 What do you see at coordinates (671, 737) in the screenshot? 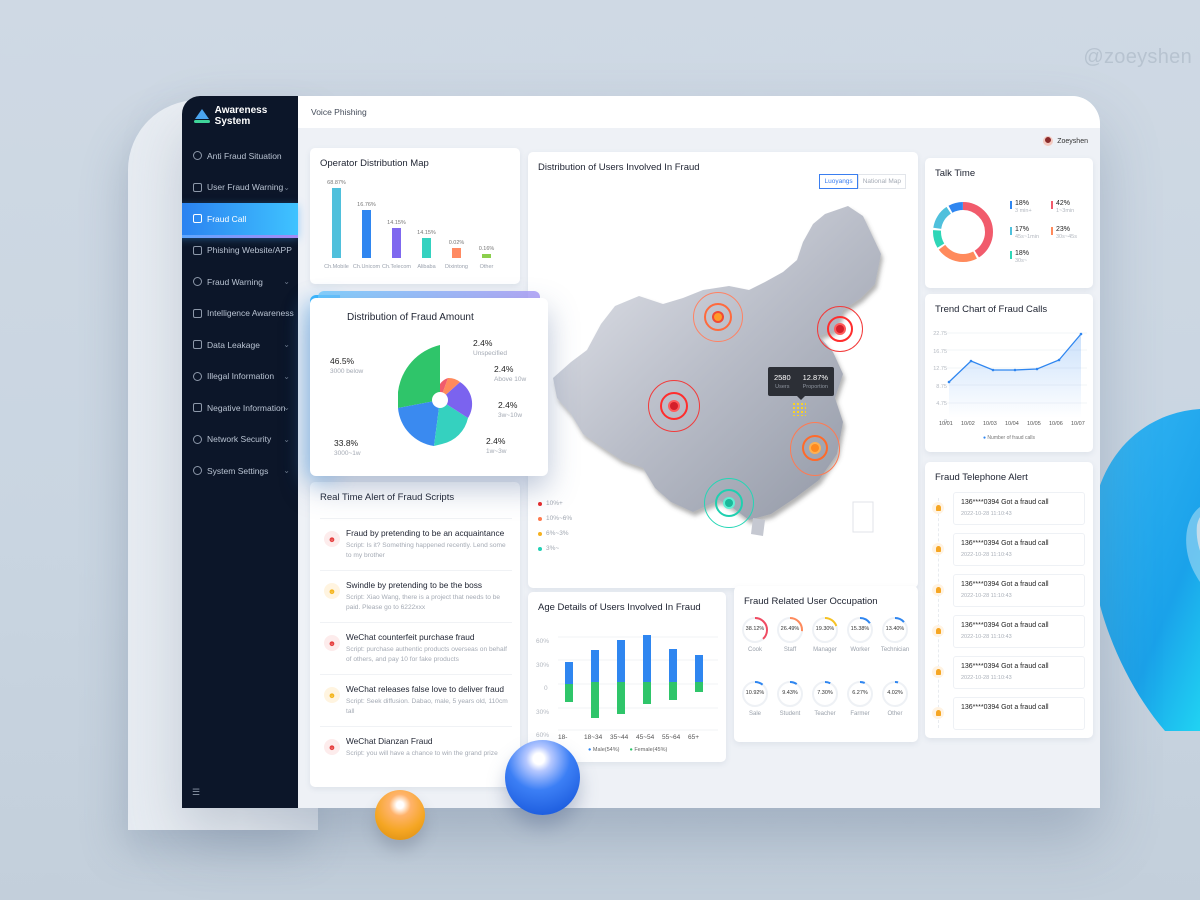
I see `x-tick: 55~64` at bounding box center [671, 737].